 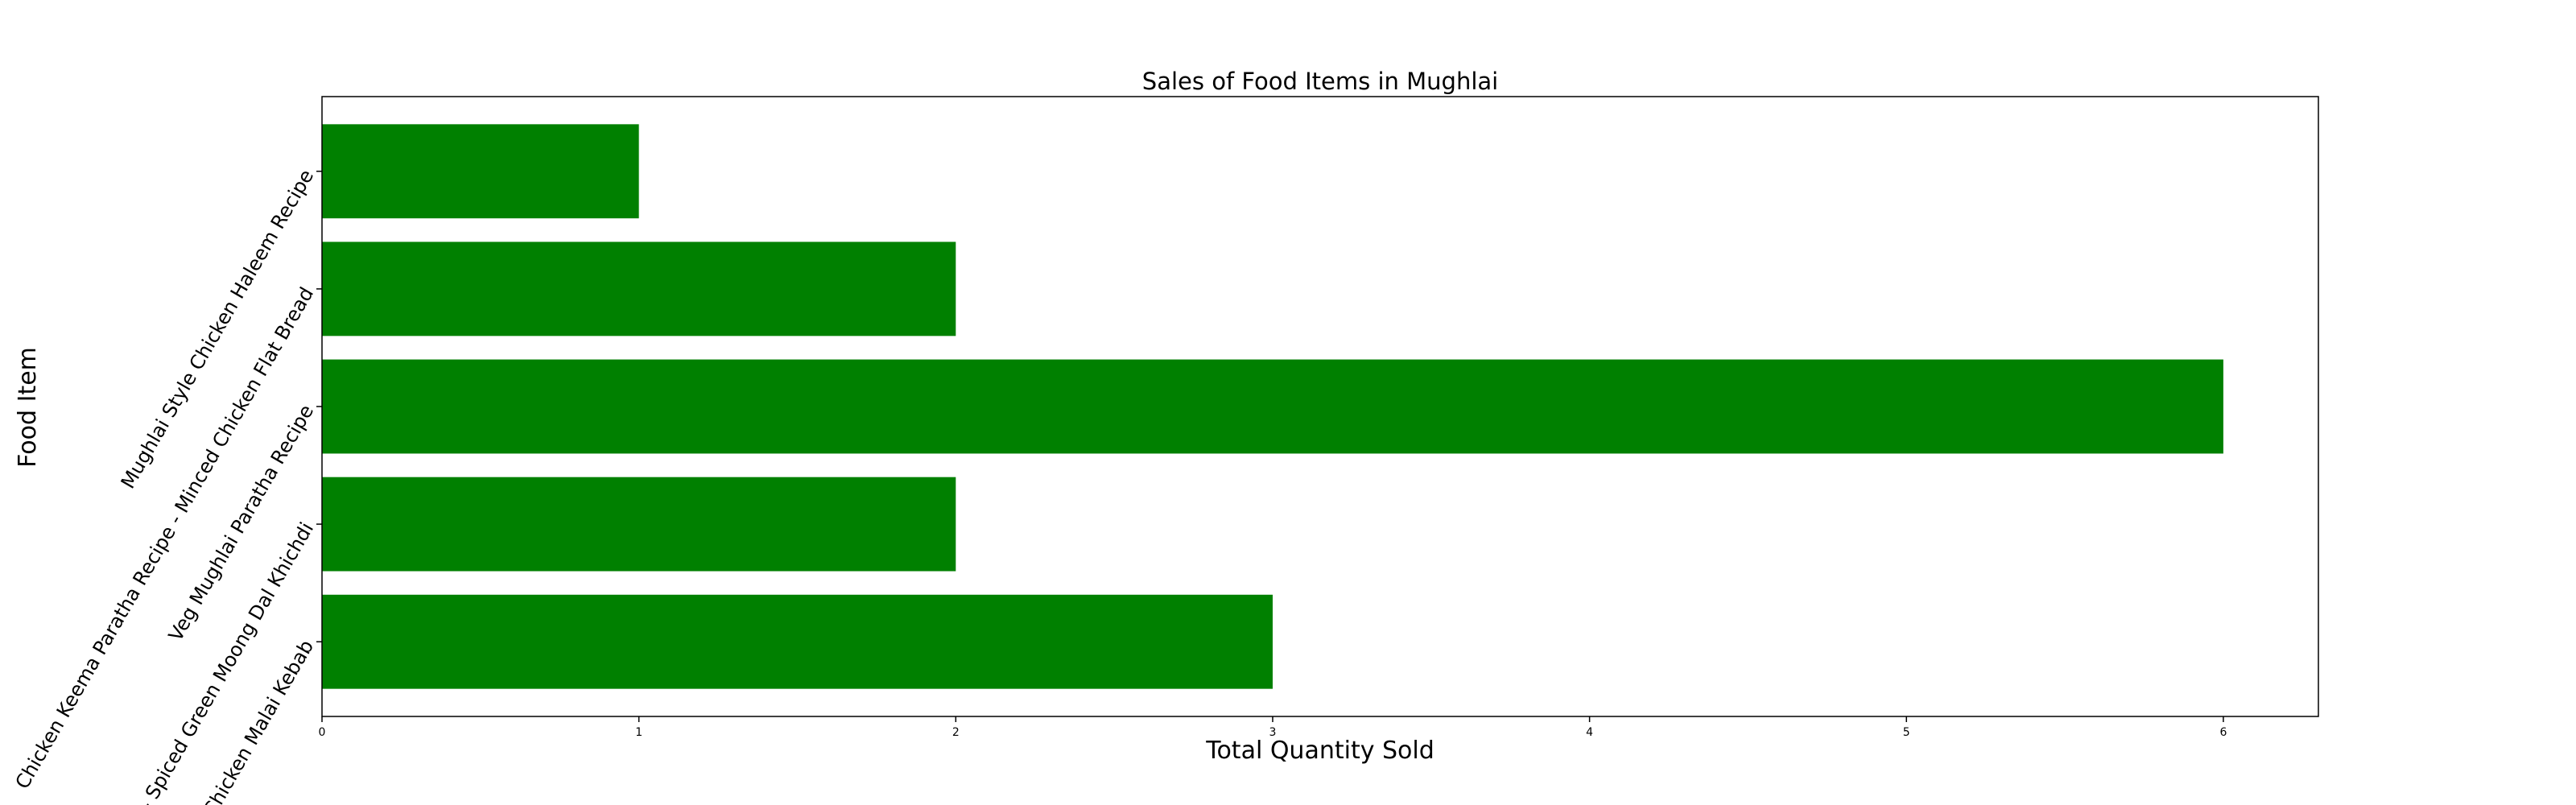 What do you see at coordinates (1320, 81) in the screenshot?
I see `chart-title: Sales of Food Items in Mughlai` at bounding box center [1320, 81].